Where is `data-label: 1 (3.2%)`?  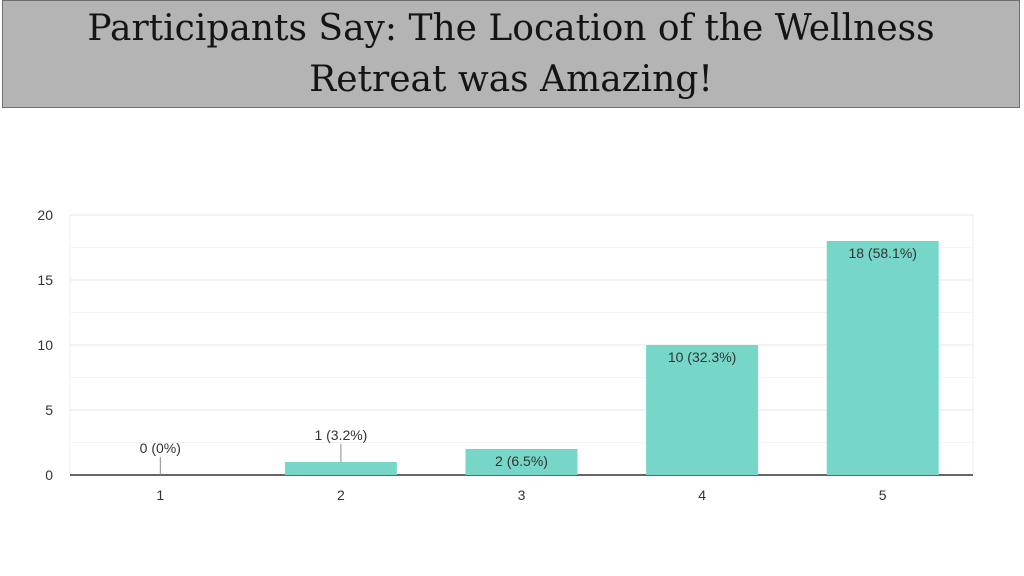 data-label: 1 (3.2%) is located at coordinates (340, 435).